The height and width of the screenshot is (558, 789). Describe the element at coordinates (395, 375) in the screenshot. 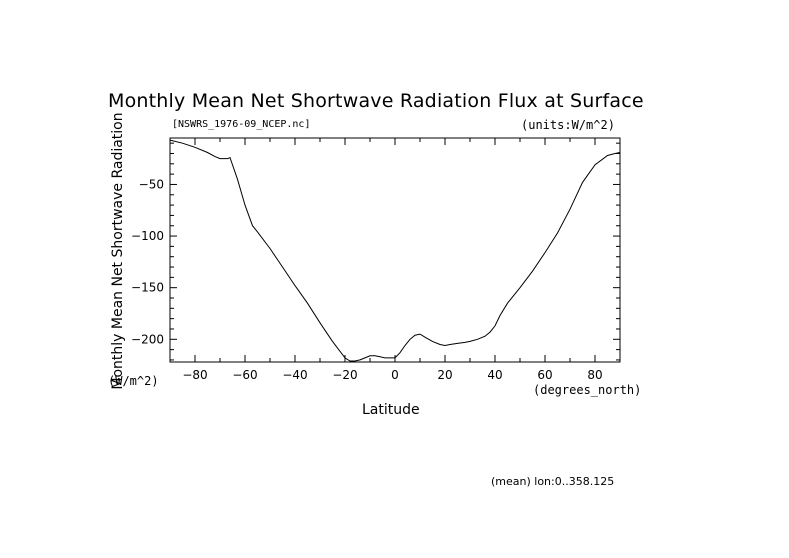

I see `x-tick-label: 0` at that location.